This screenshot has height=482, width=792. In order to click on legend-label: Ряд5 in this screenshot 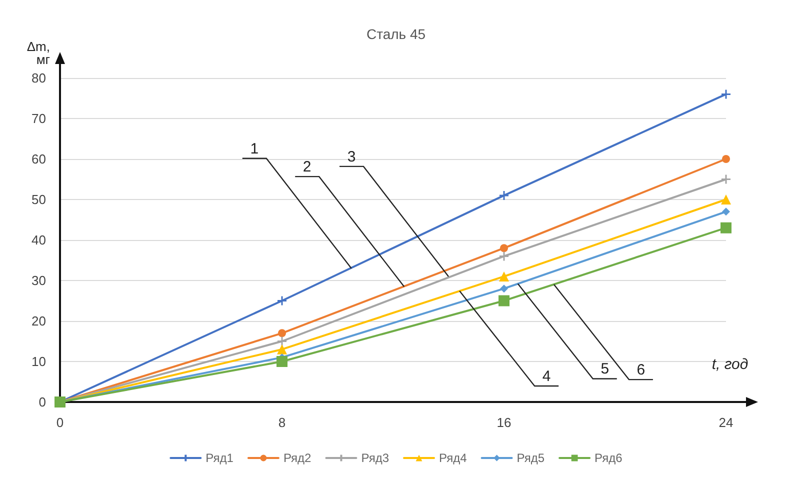, I will do `click(530, 458)`.